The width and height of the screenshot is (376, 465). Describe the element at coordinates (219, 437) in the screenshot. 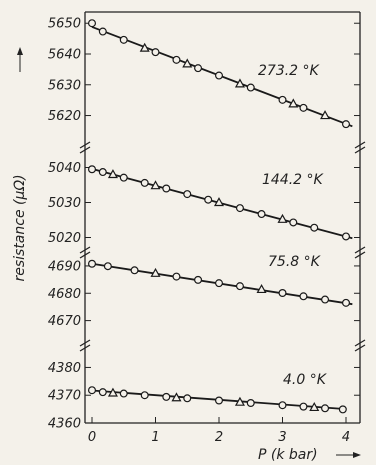

I see `x-tick-label: 2` at that location.